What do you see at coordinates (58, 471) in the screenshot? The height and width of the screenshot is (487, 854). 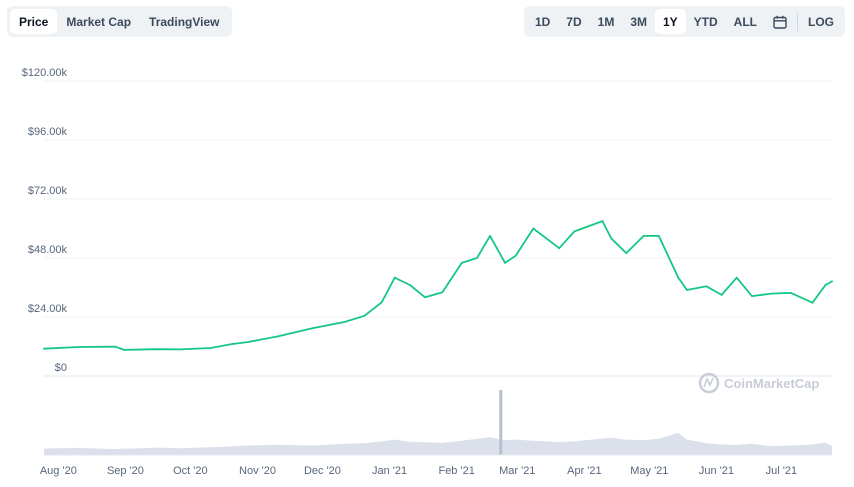 I see `x-tick-label: Aug '20` at bounding box center [58, 471].